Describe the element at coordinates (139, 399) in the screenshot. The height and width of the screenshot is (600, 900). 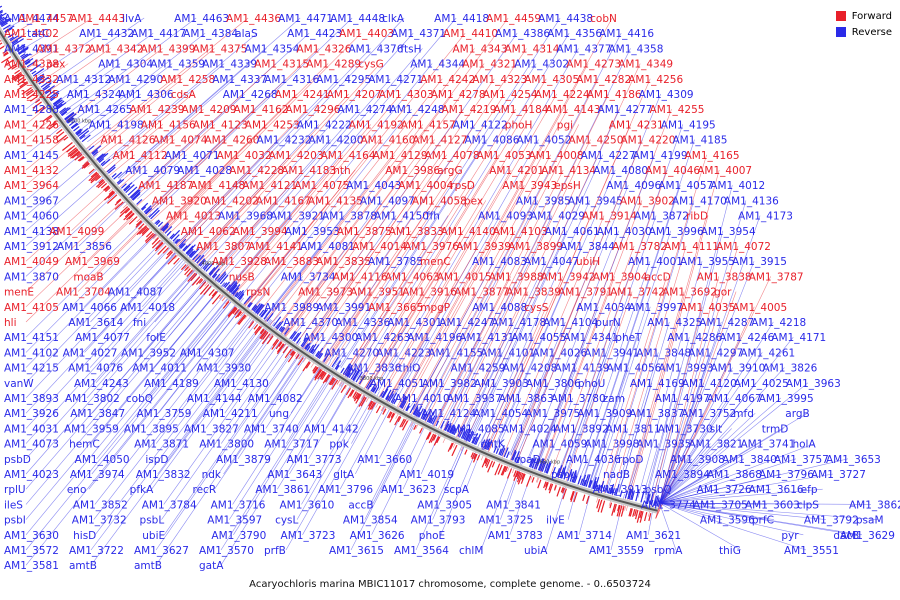
I see `gene-label: cobQ` at that location.